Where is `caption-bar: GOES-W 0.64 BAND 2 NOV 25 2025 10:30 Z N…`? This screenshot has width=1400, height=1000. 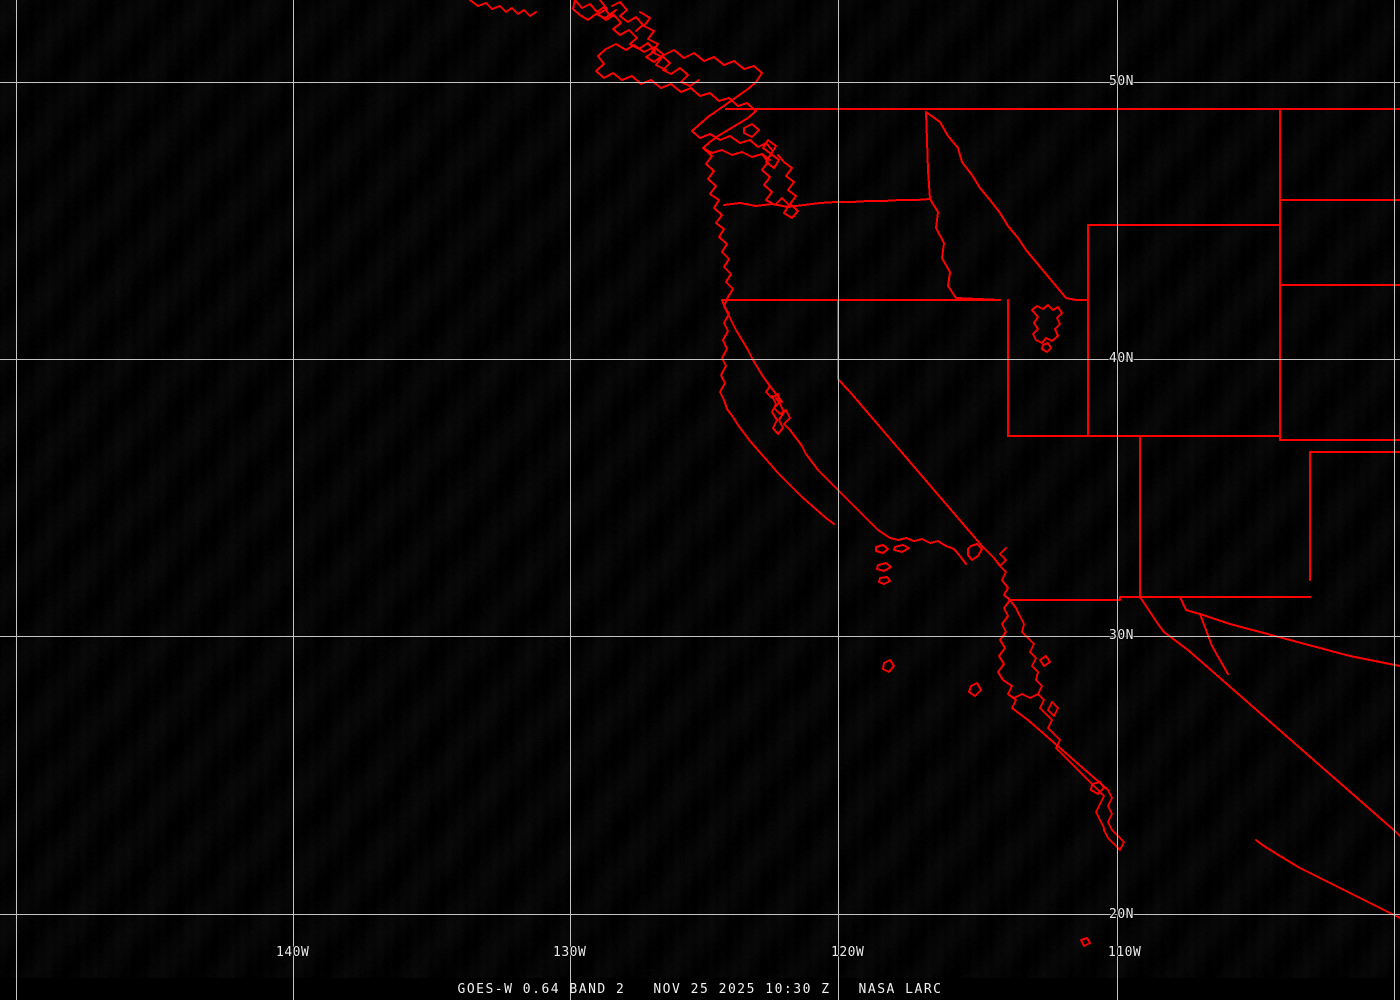
caption-bar: GOES-W 0.64 BAND 2 NOV 25 2025 10:30 Z N… is located at coordinates (700, 989).